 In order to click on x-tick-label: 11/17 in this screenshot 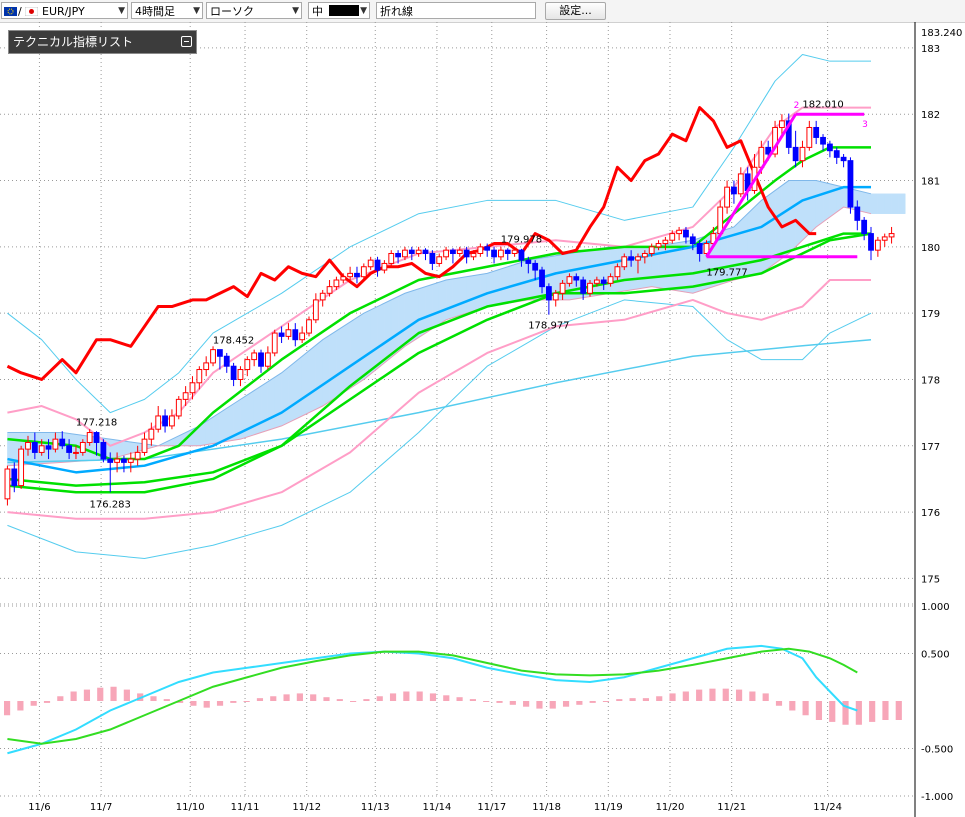, I will do `click(491, 807)`.